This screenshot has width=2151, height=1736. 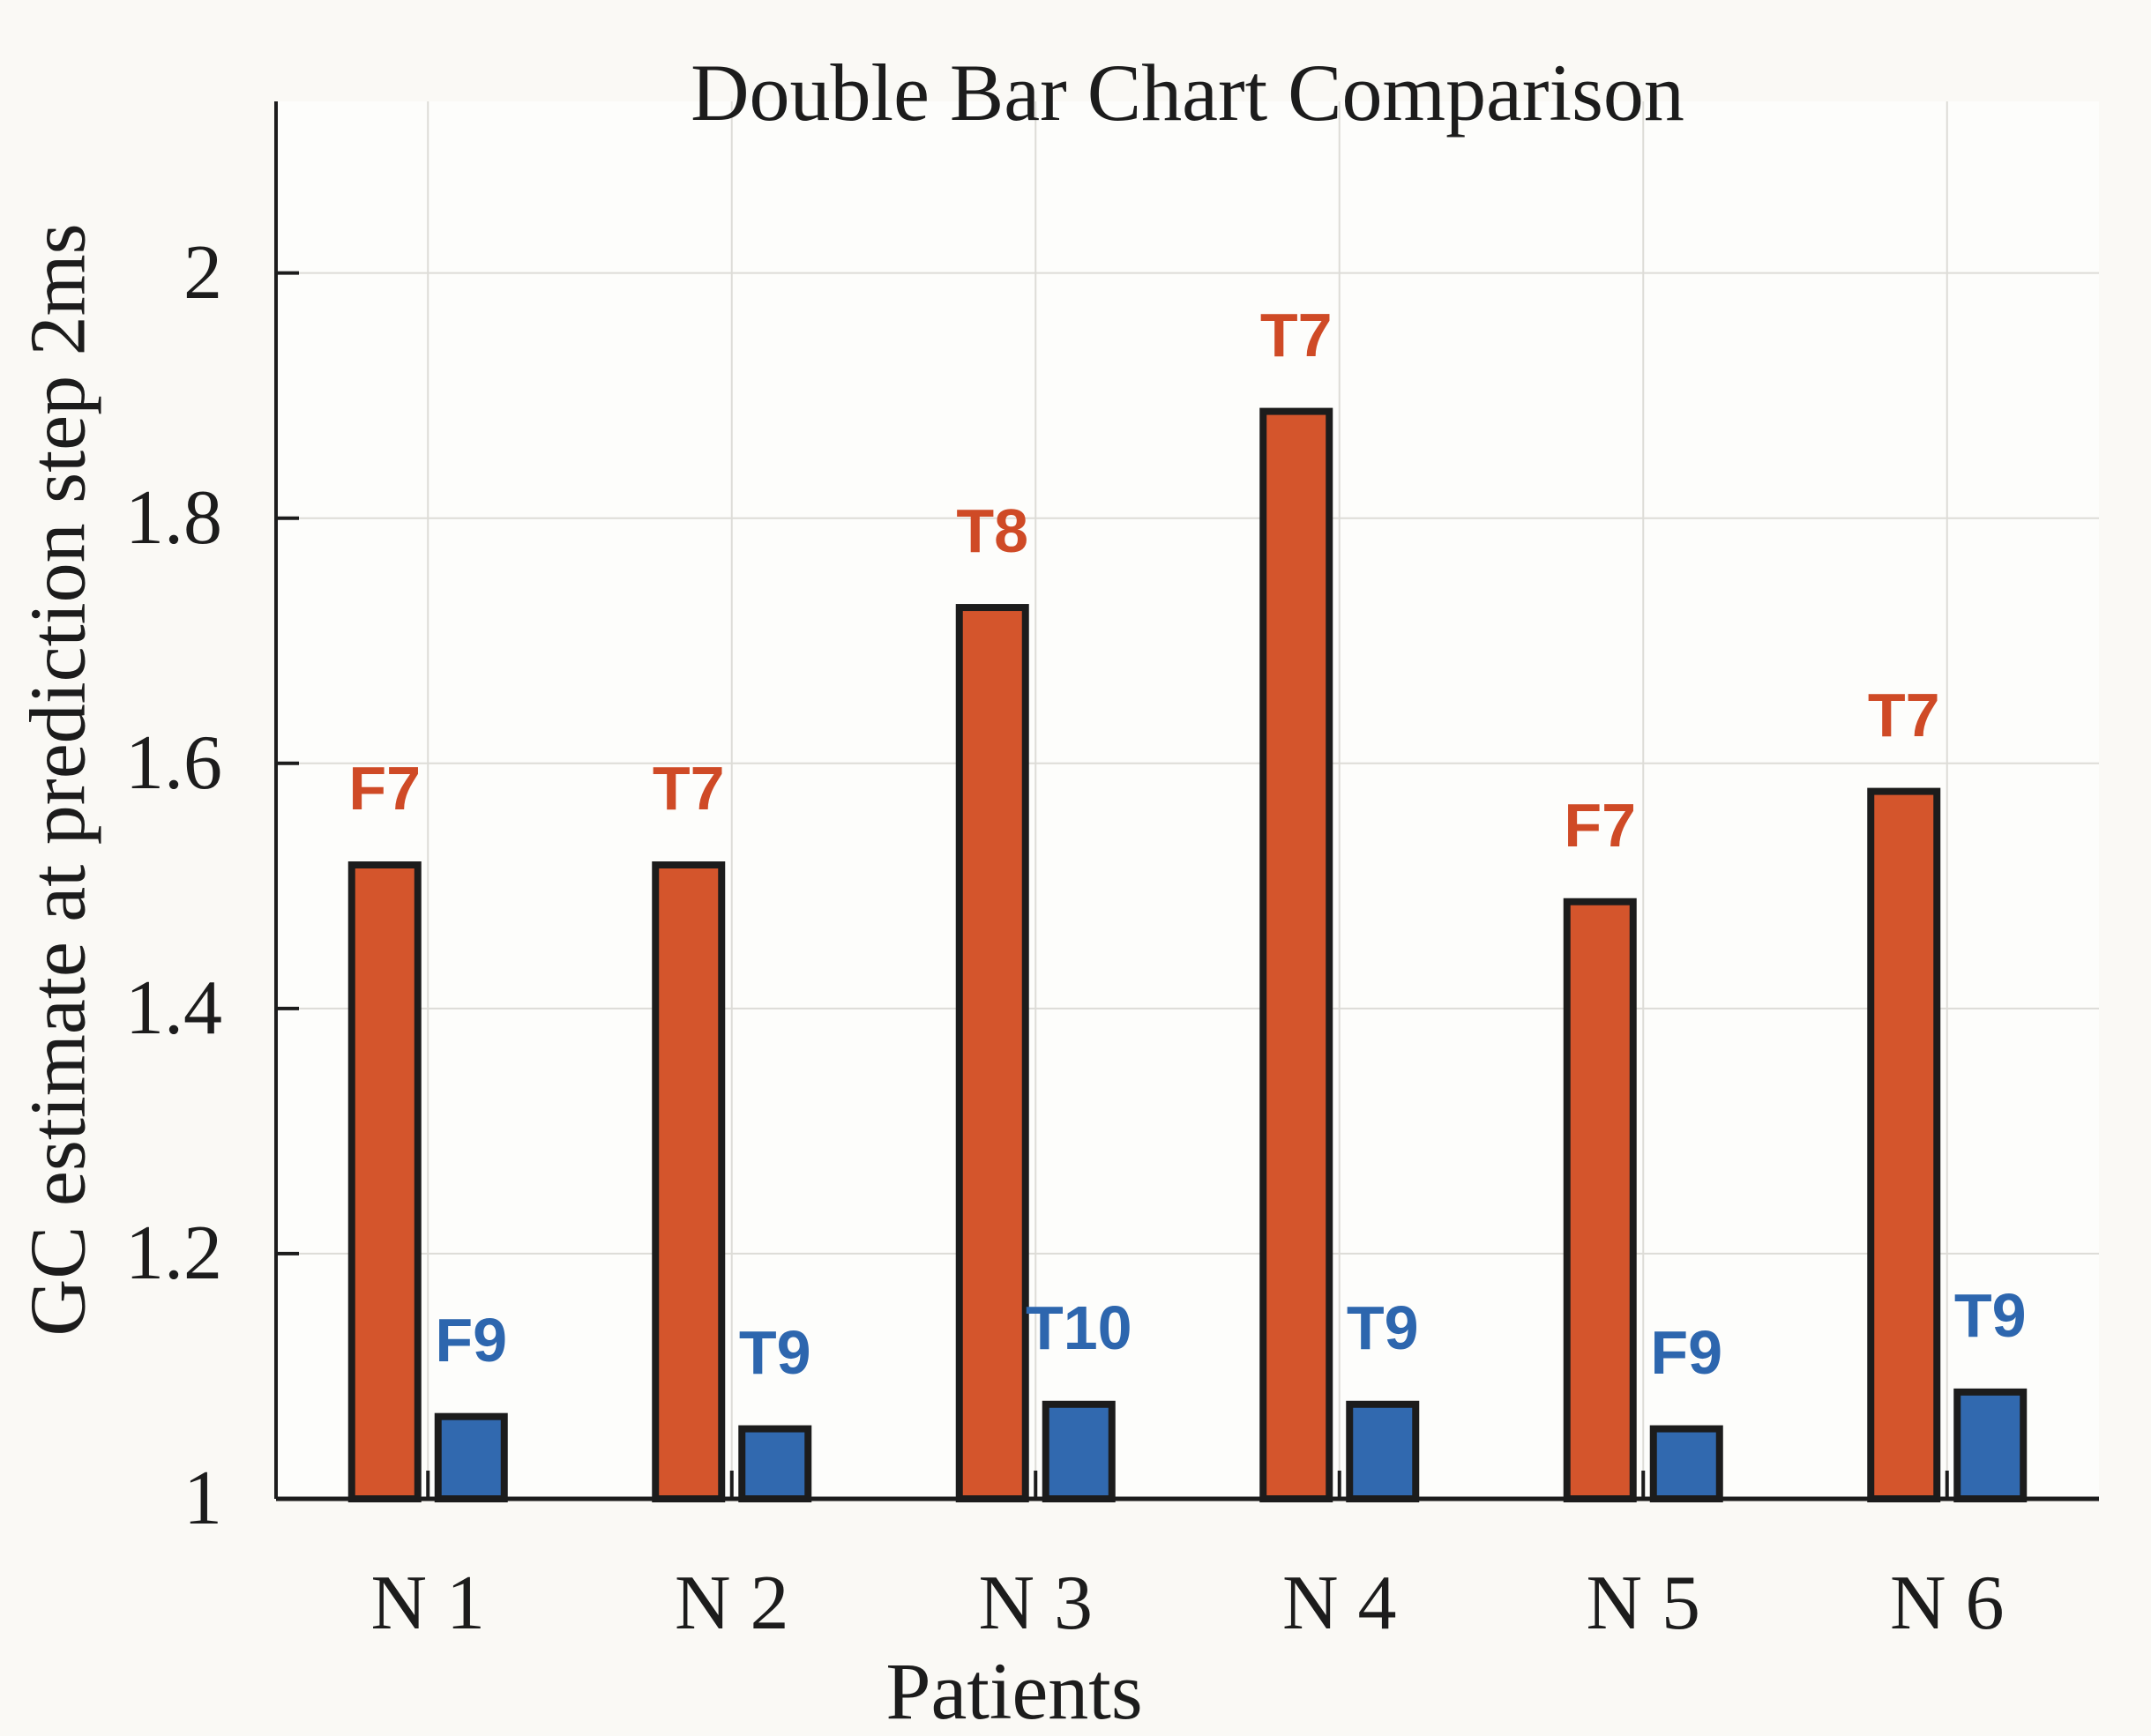 I want to click on y-tick-label: 1.6, so click(x=173, y=762).